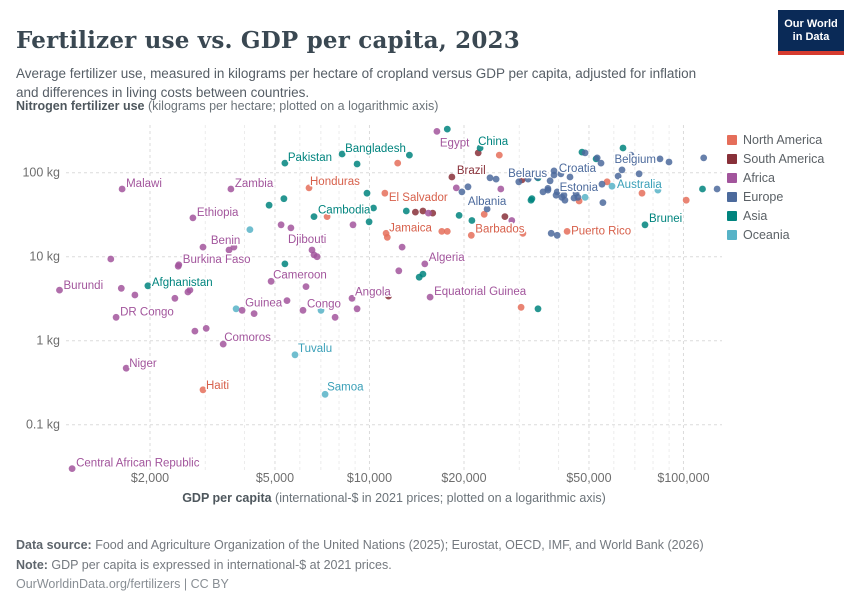 This screenshot has height=600, width=850. What do you see at coordinates (352, 298) in the screenshot?
I see `scatter-point-angola` at bounding box center [352, 298].